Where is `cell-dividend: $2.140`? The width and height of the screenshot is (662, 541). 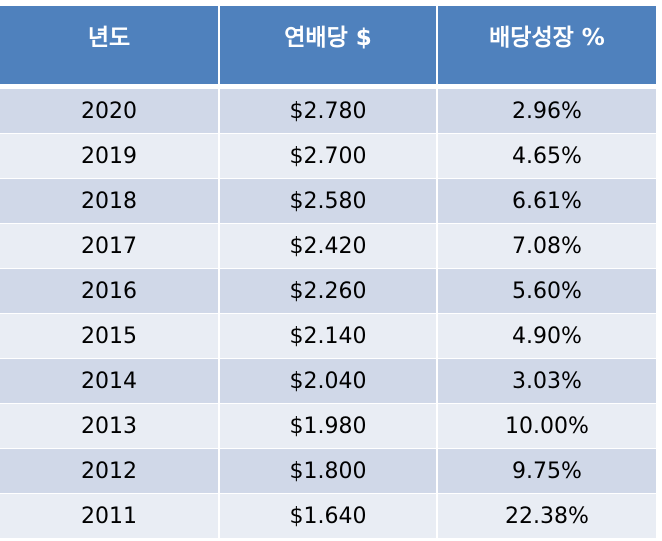 cell-dividend: $2.140 is located at coordinates (328, 336).